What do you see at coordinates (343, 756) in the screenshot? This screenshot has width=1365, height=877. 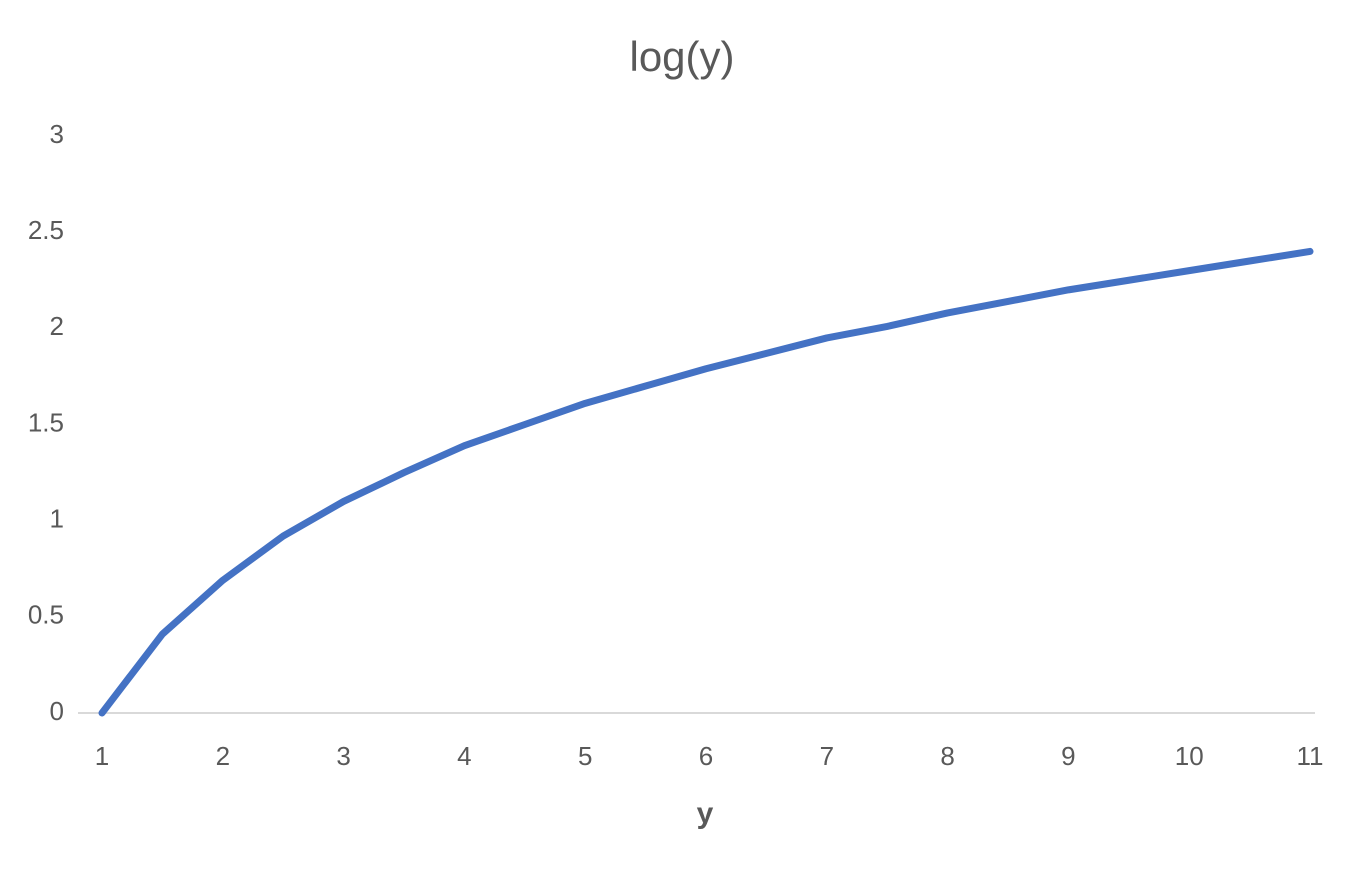 I see `x-tick-label: 3` at bounding box center [343, 756].